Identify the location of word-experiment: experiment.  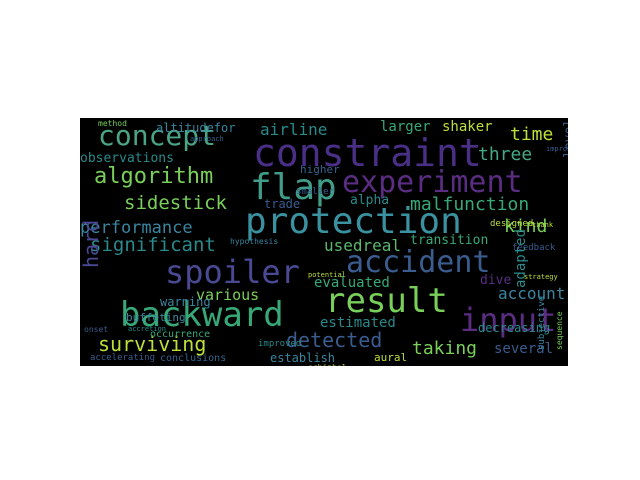
(432, 182).